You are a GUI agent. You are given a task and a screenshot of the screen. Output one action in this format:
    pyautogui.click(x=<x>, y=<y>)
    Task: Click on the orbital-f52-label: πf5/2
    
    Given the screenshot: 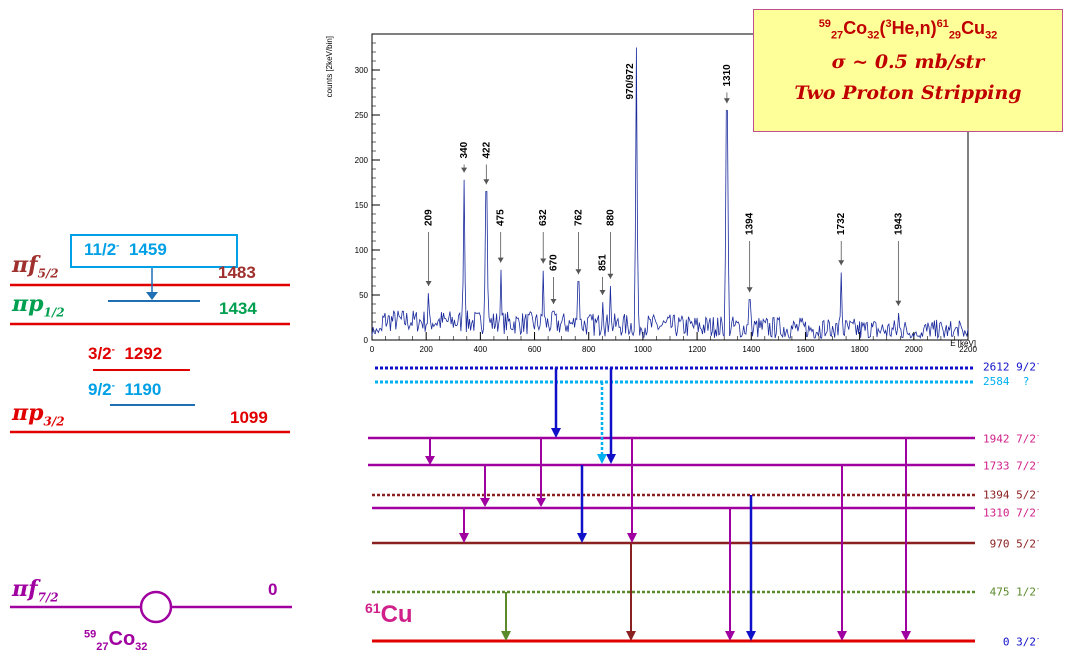 What is the action you would take?
    pyautogui.click(x=35, y=266)
    